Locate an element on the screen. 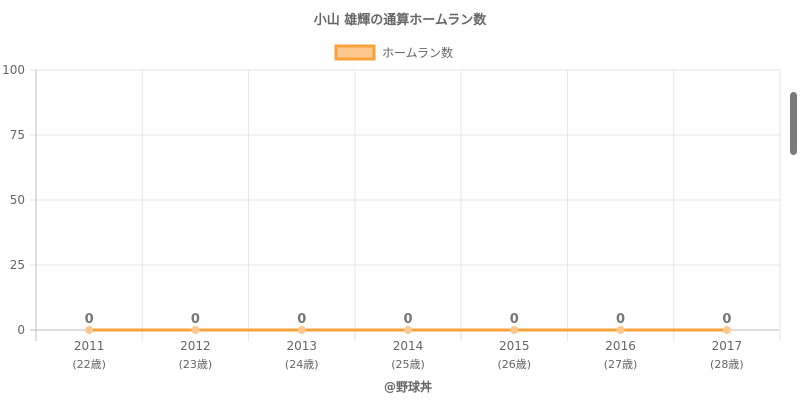 The height and width of the screenshot is (400, 800). legend: ホームラン数 is located at coordinates (393, 52).